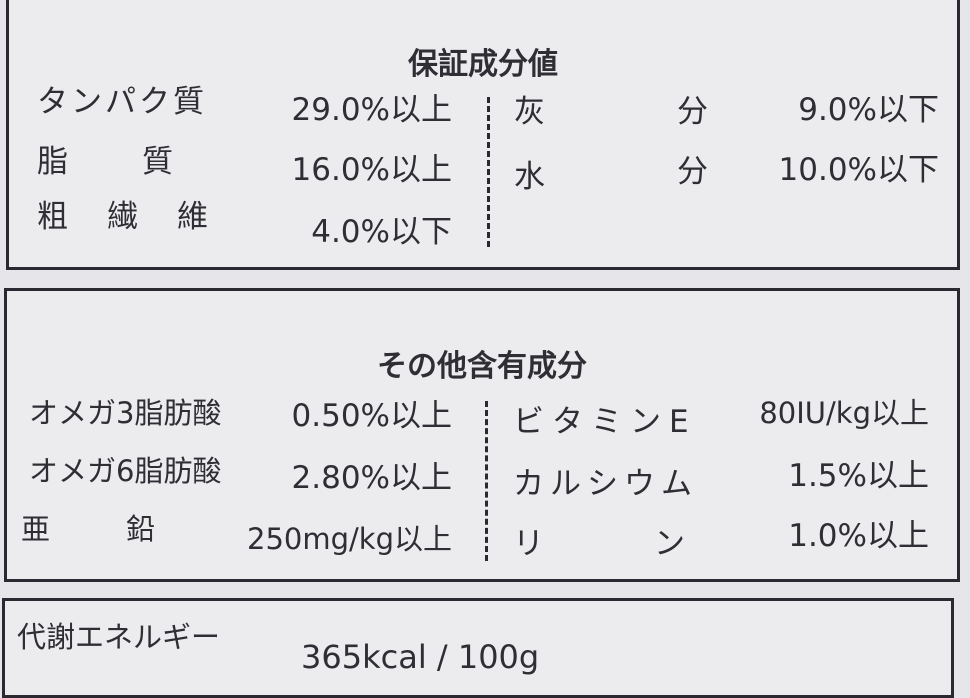 This screenshot has width=970, height=698. I want to click on guaranteed-value: 4.0%以下, so click(381, 232).